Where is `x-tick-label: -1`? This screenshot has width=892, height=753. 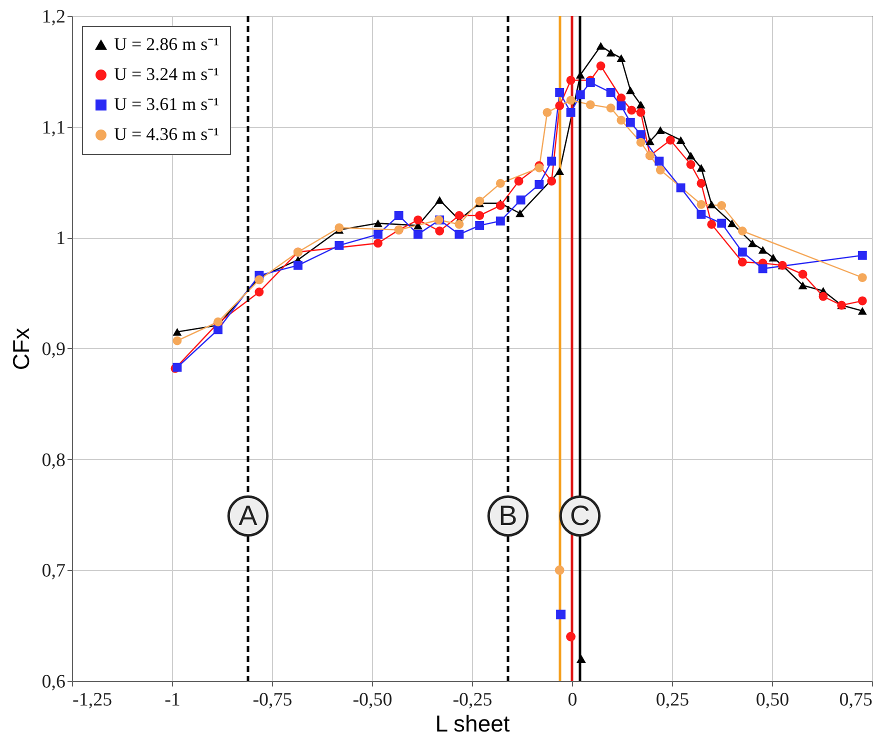 x-tick-label: -1 is located at coordinates (172, 700).